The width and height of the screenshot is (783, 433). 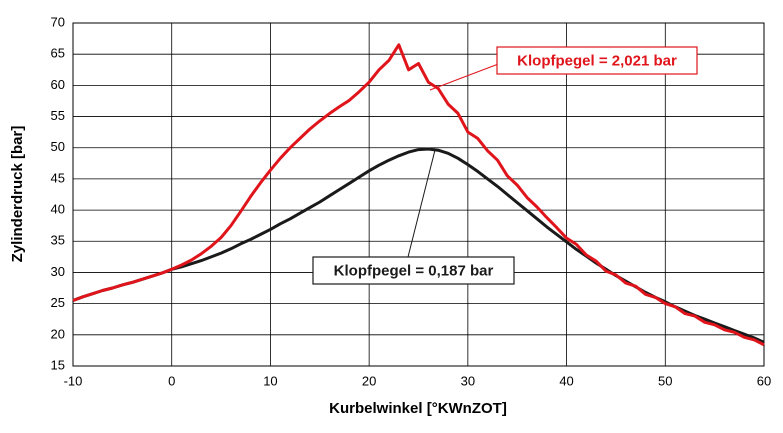 I want to click on x-tick-label: -10, so click(x=73, y=380).